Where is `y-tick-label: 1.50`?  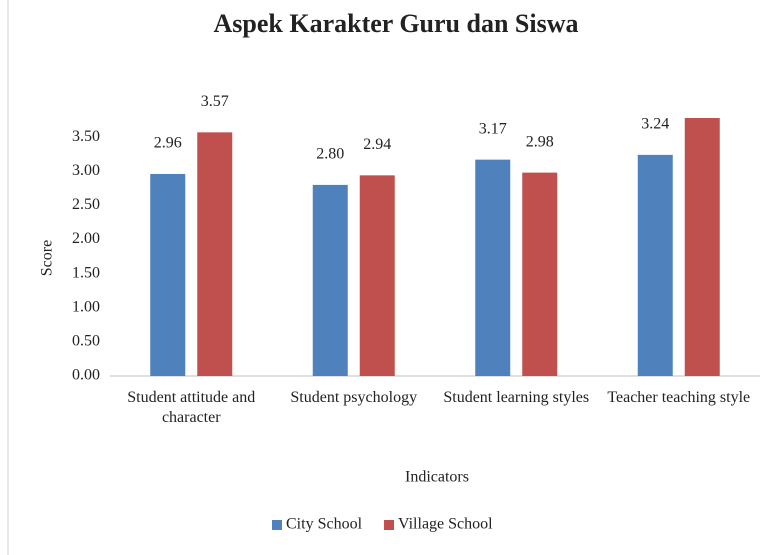
y-tick-label: 1.50 is located at coordinates (86, 272).